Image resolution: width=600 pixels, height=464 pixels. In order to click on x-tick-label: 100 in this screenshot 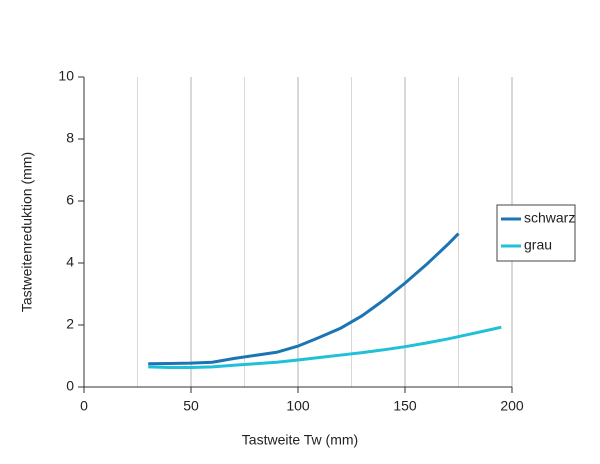, I will do `click(298, 406)`.